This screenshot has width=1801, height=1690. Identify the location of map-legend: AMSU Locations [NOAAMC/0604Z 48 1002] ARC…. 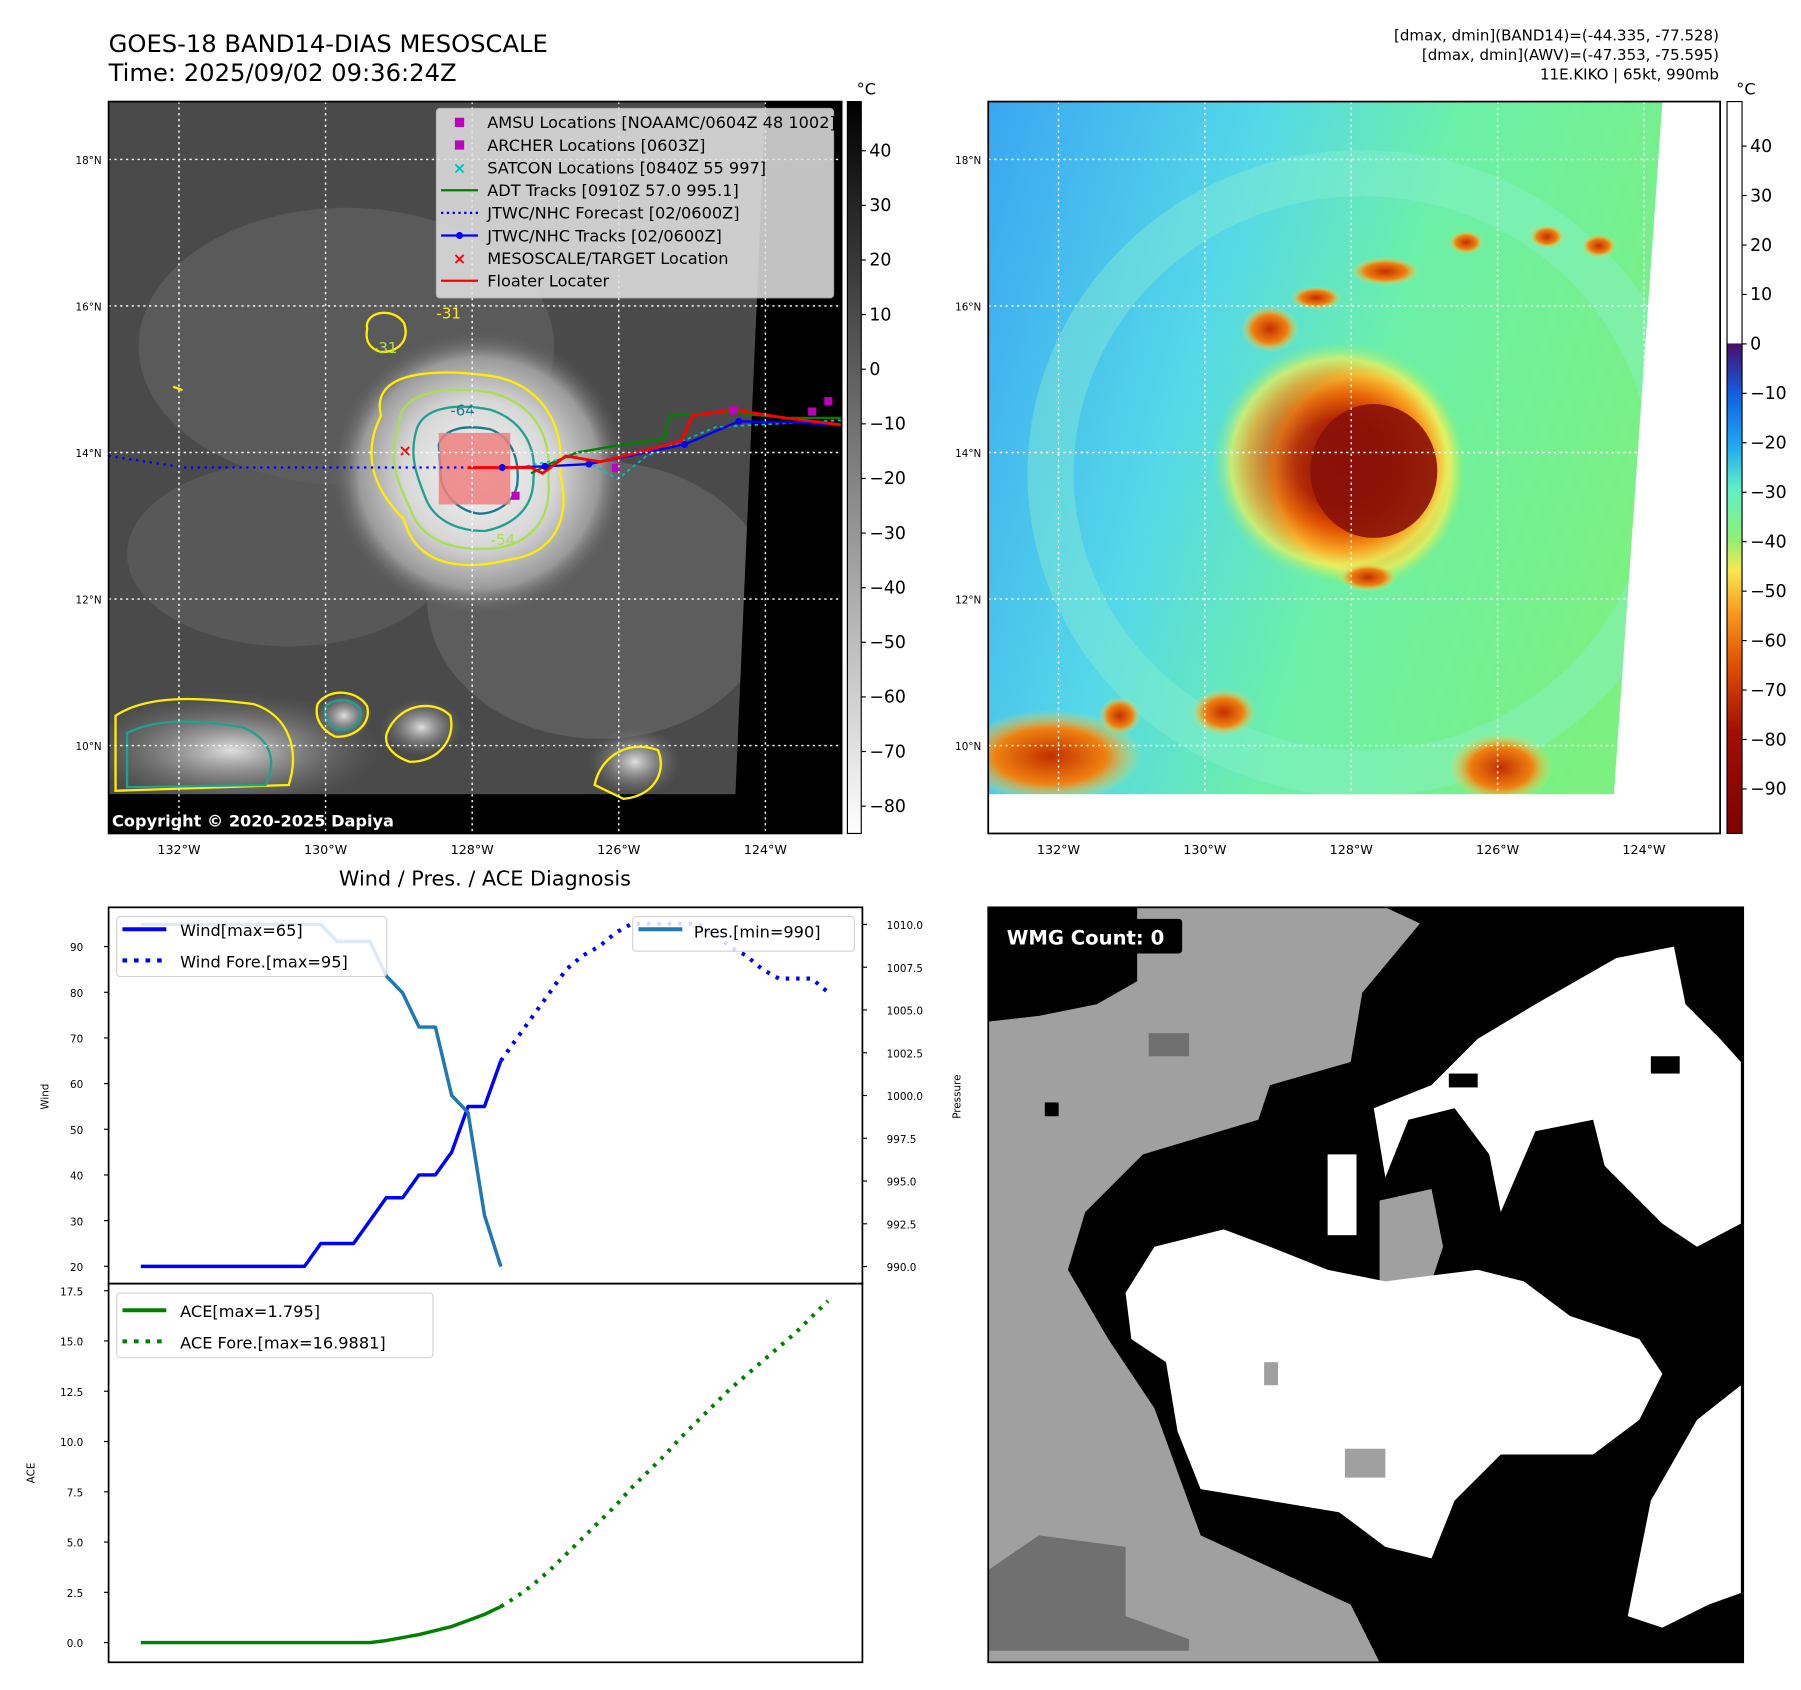
(635, 203).